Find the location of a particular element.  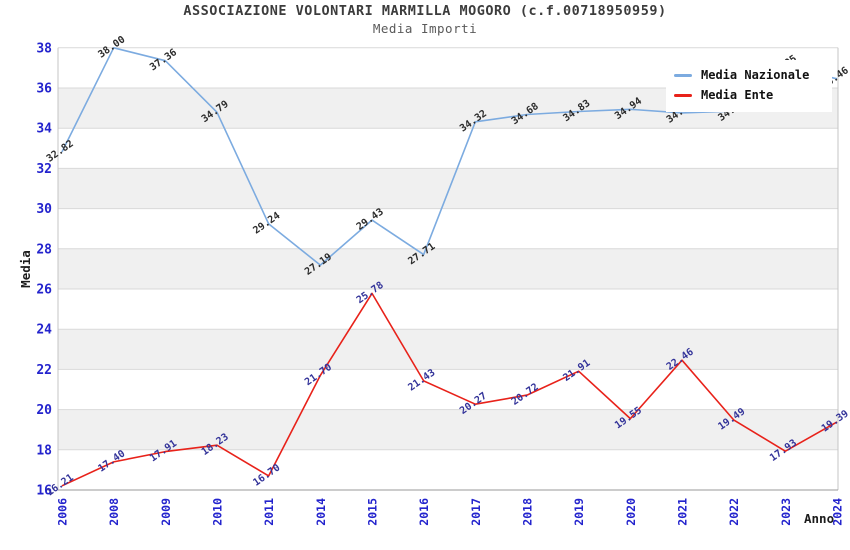

point-label: 20.72 is located at coordinates (525, 395).